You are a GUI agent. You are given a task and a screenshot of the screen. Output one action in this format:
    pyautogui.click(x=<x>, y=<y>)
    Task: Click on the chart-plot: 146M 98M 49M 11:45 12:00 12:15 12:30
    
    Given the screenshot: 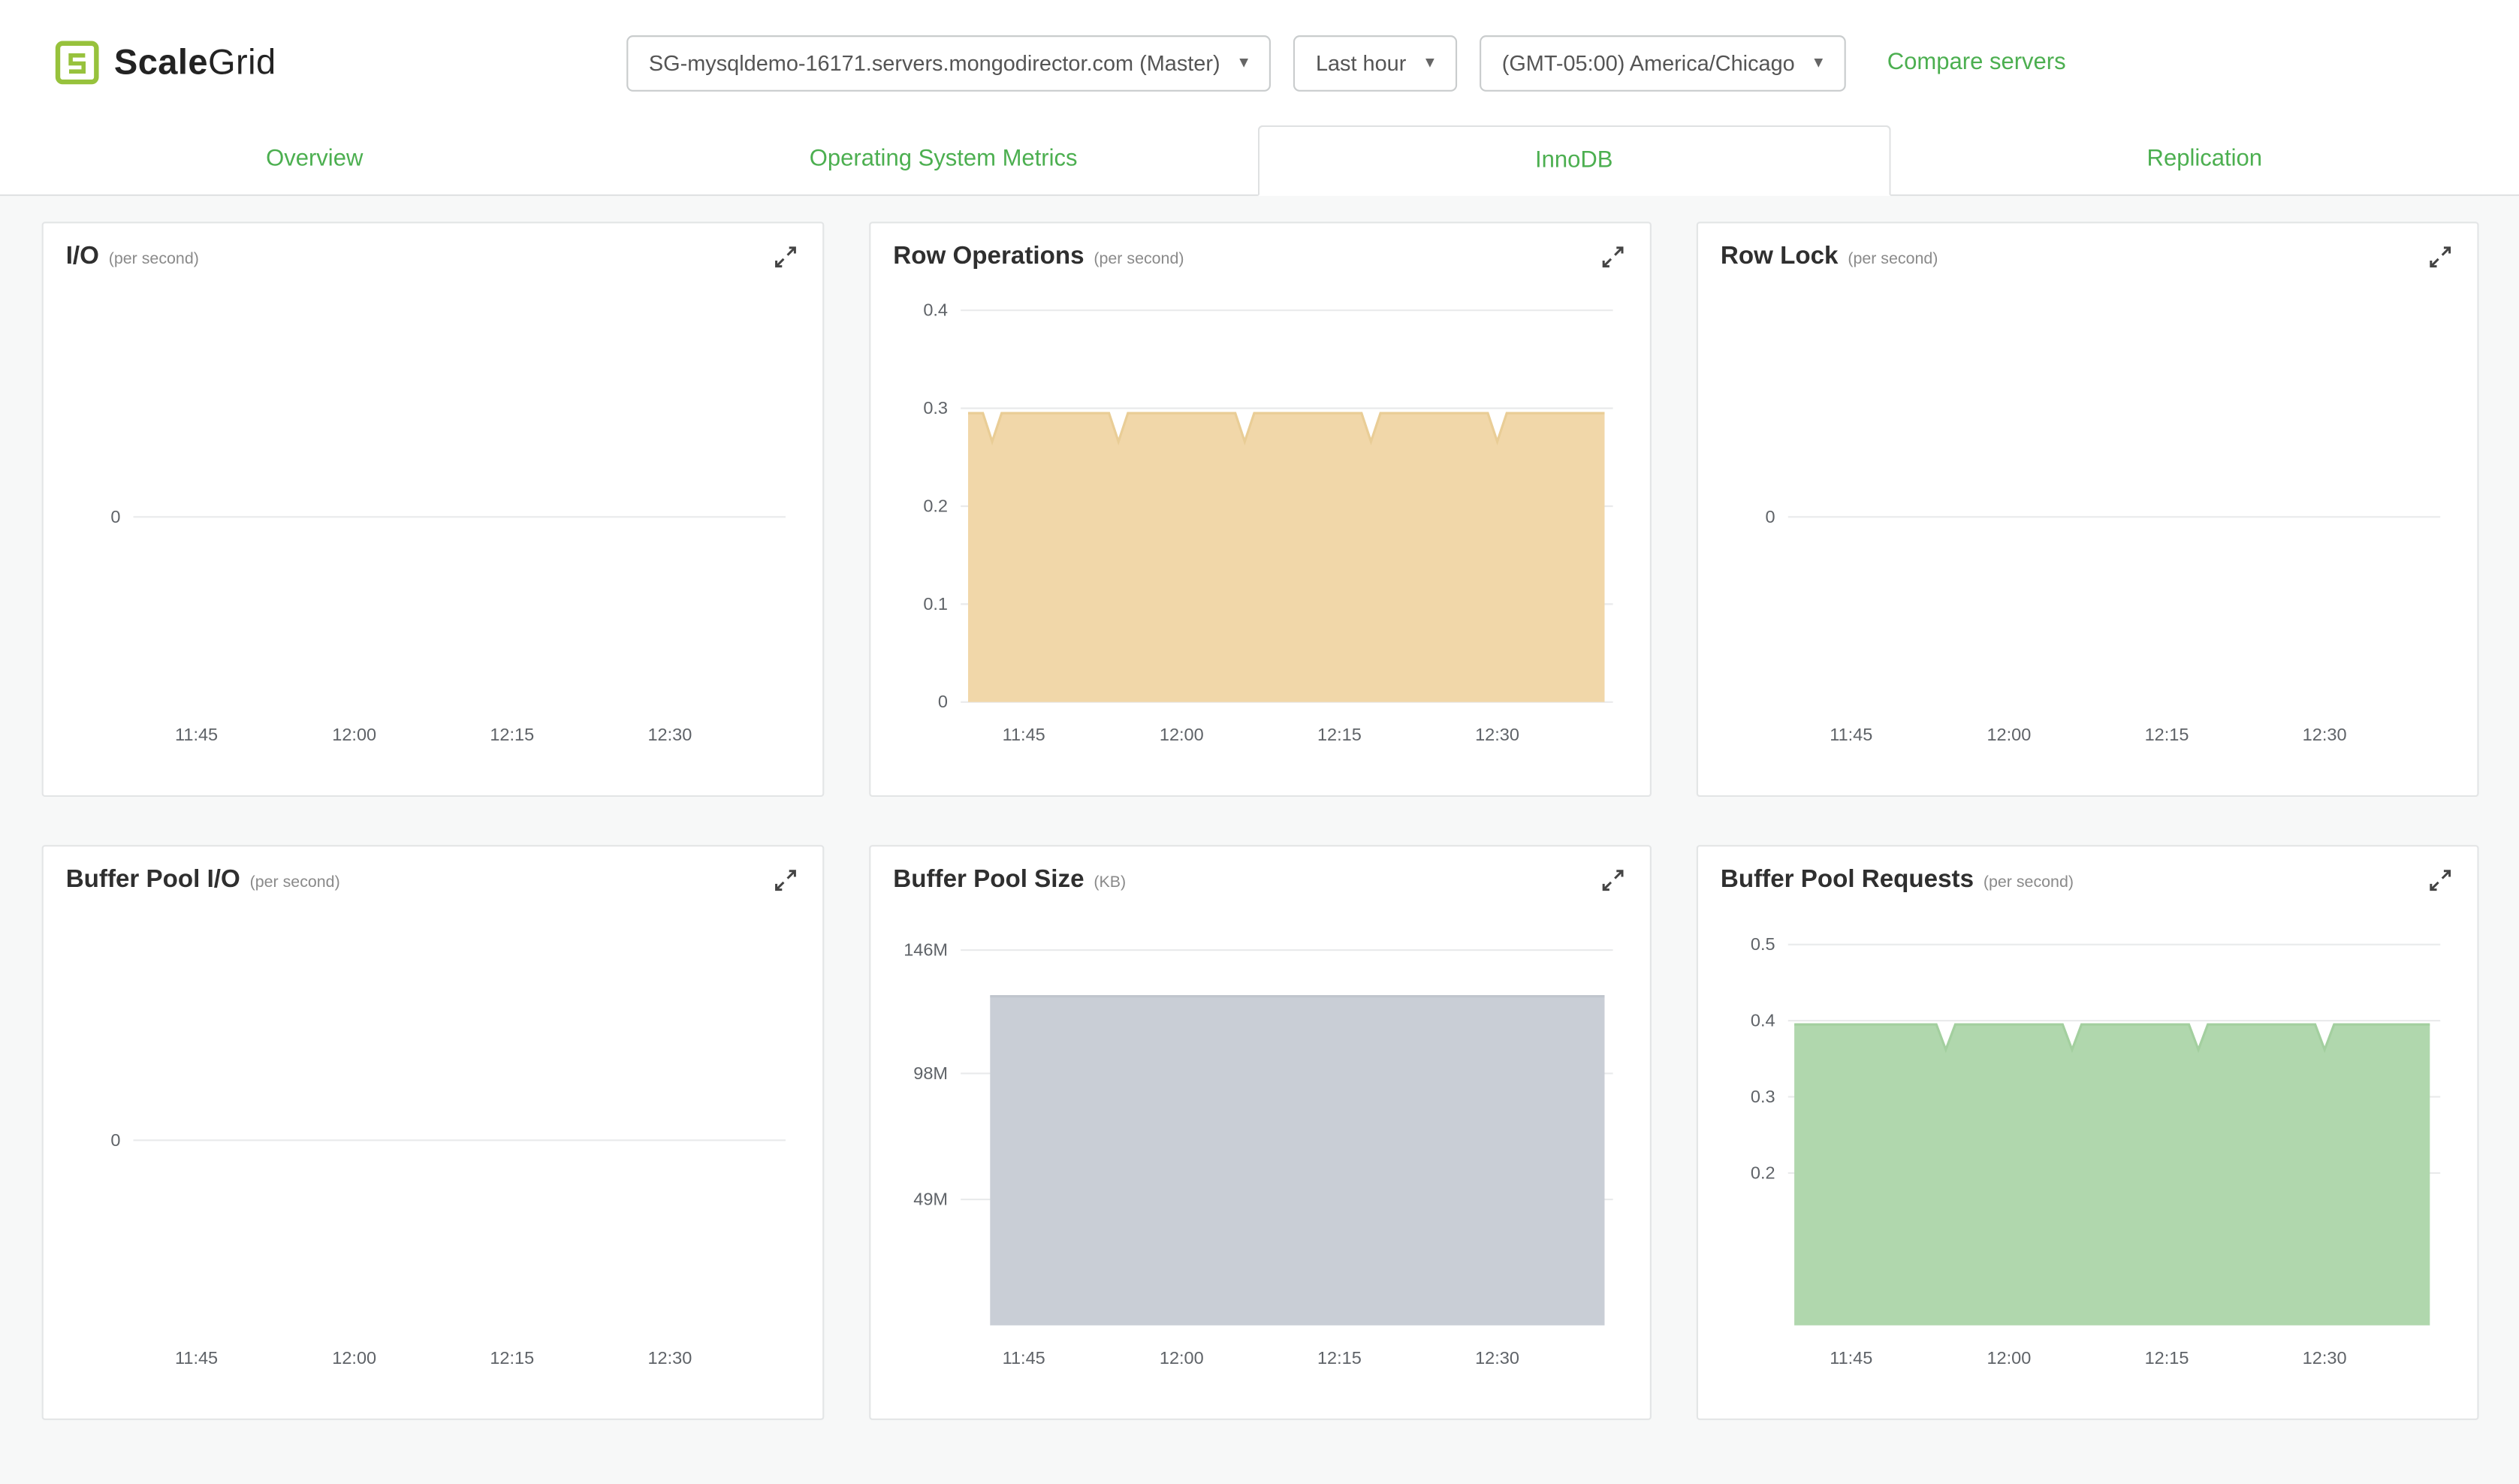 What is the action you would take?
    pyautogui.click(x=1258, y=1154)
    